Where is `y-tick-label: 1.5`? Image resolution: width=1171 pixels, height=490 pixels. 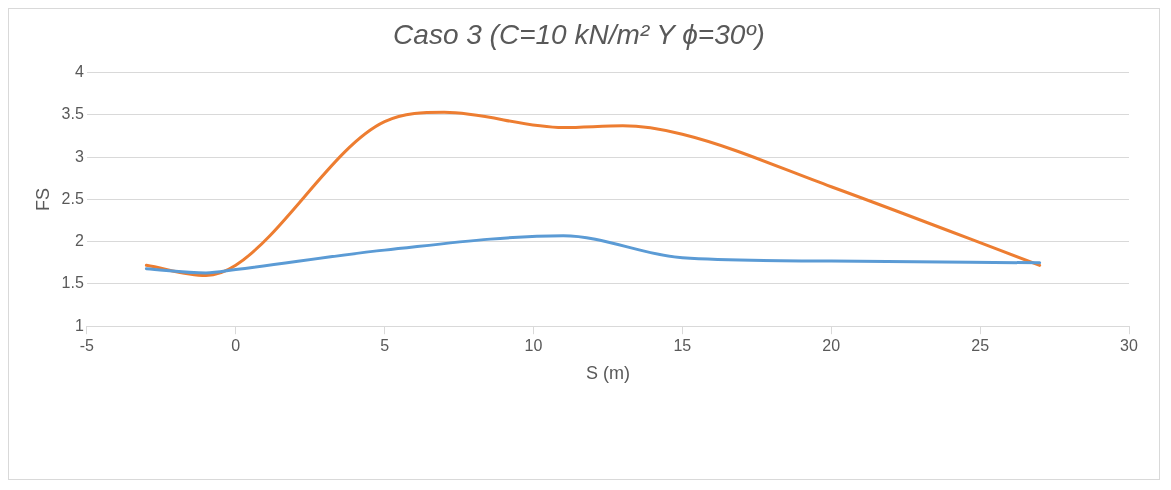
y-tick-label: 1.5 is located at coordinates (72, 283).